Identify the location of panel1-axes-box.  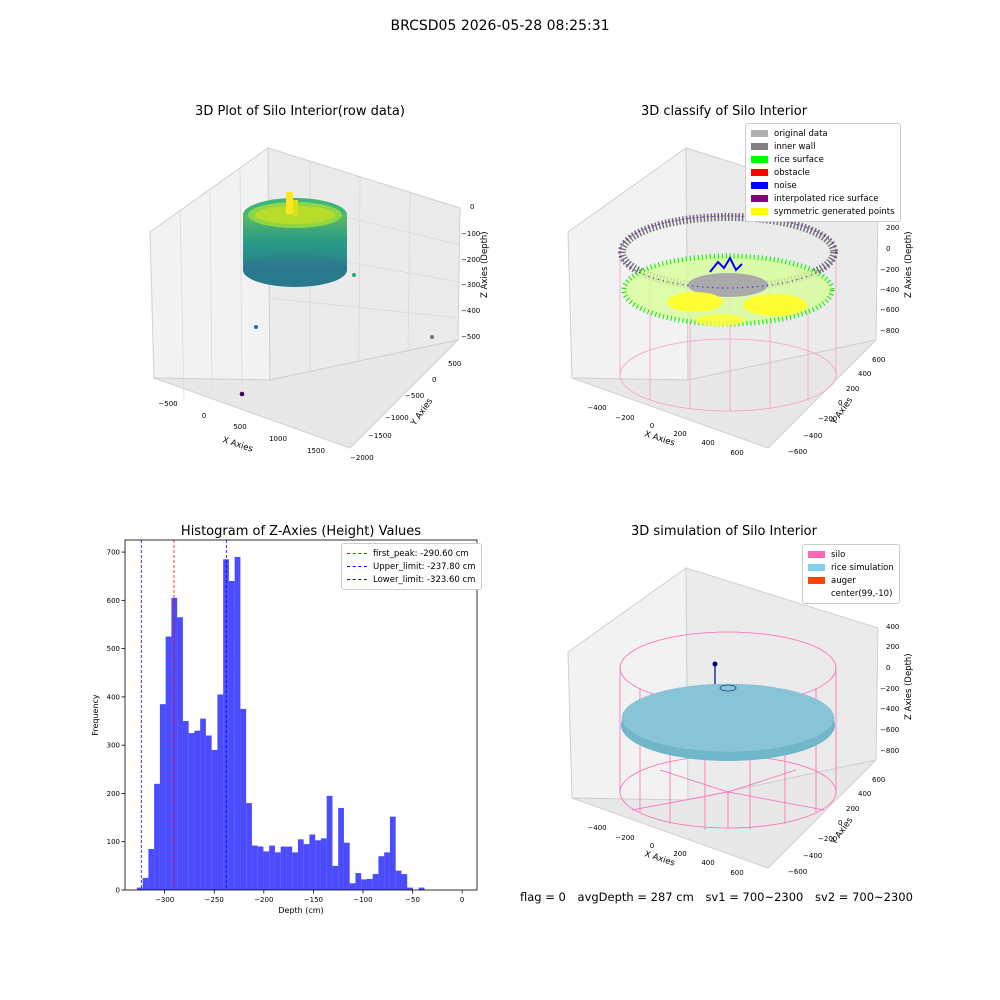
(305, 298).